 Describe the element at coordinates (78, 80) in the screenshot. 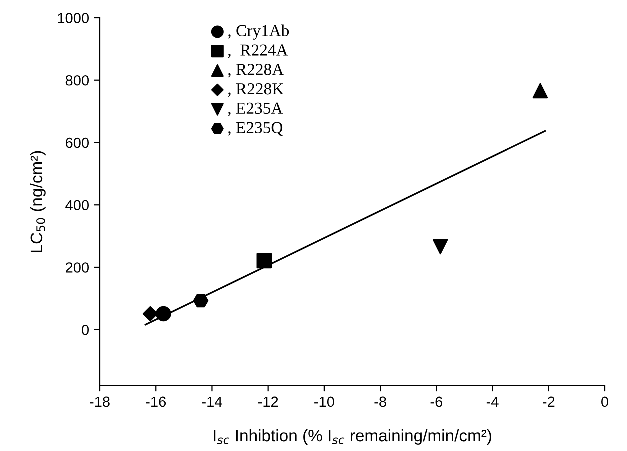

I see `y-tick-label: 800` at that location.